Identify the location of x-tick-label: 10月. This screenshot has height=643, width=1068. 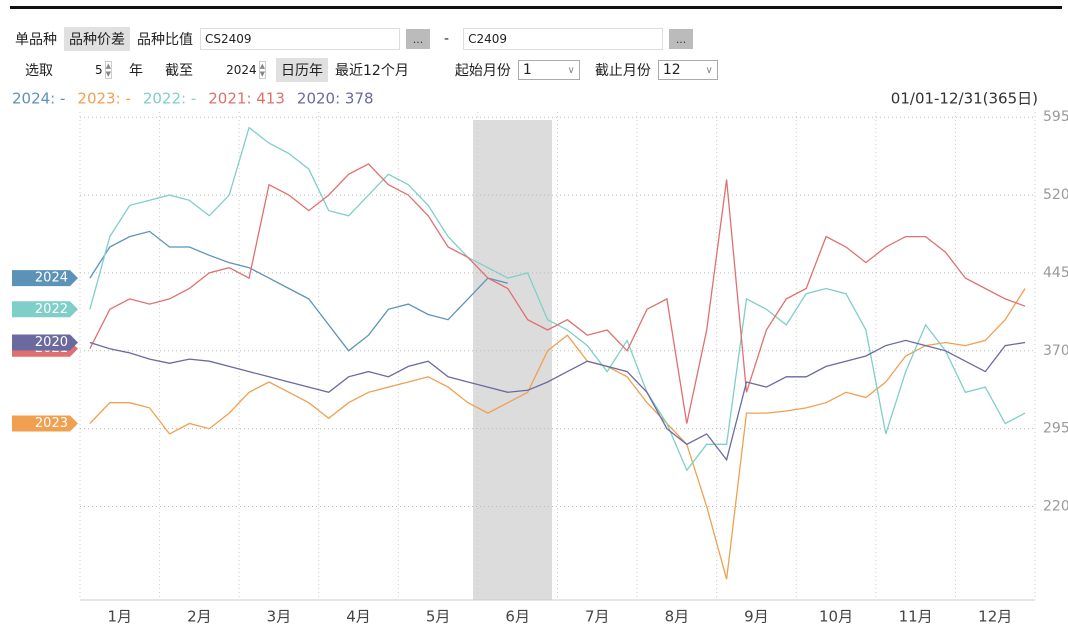
(836, 617).